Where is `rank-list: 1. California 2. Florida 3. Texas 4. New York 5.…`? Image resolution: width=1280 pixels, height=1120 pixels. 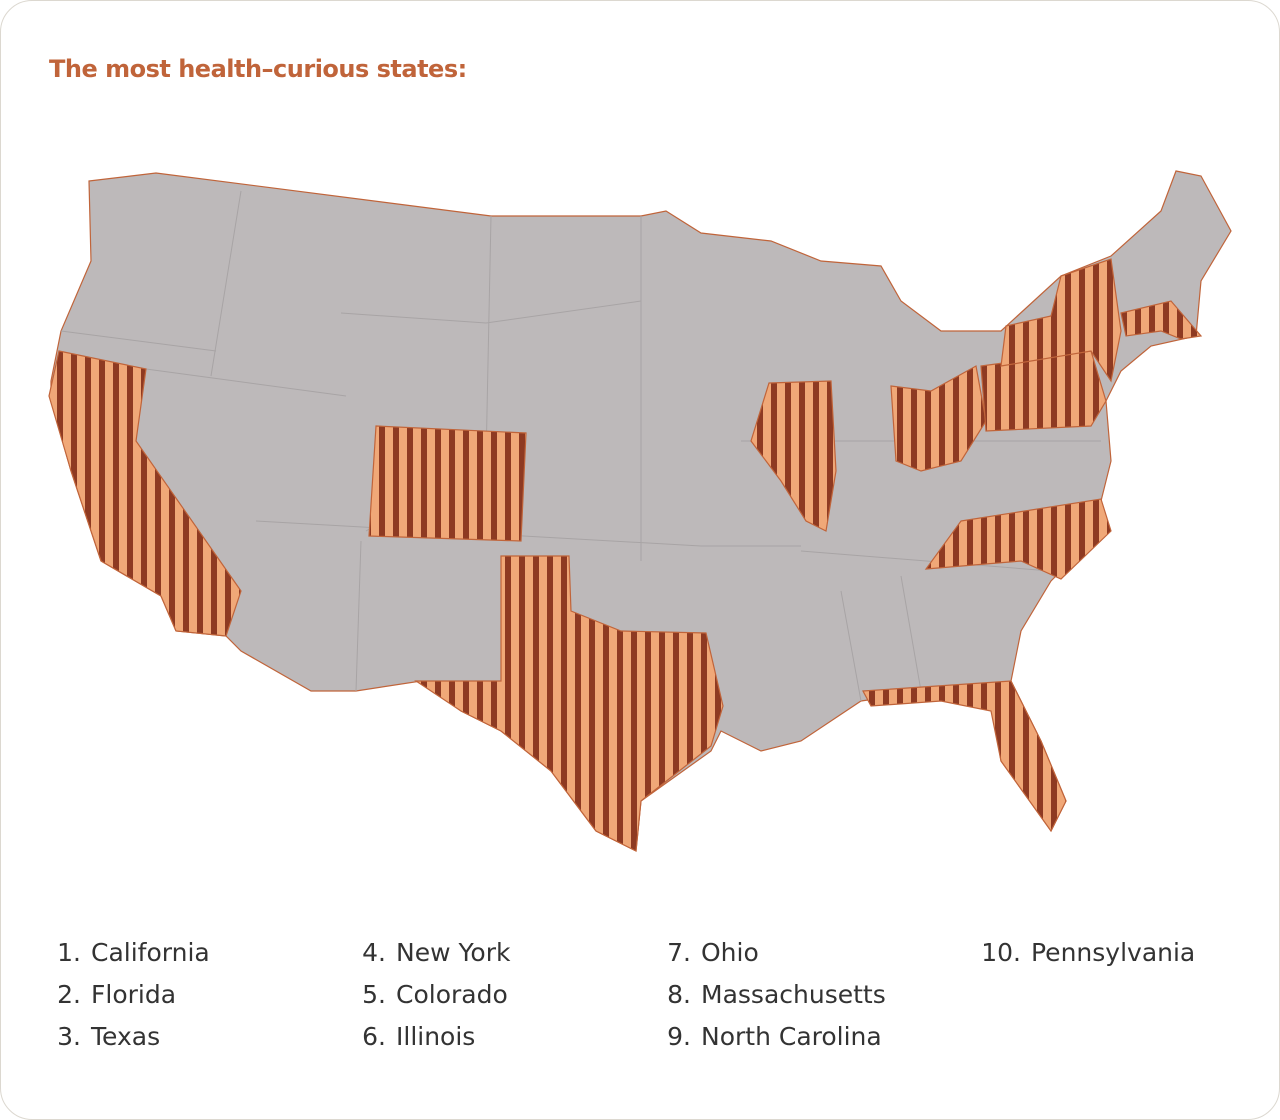 rank-list: 1. California 2. Florida 3. Texas 4. New York 5.… is located at coordinates (626, 994).